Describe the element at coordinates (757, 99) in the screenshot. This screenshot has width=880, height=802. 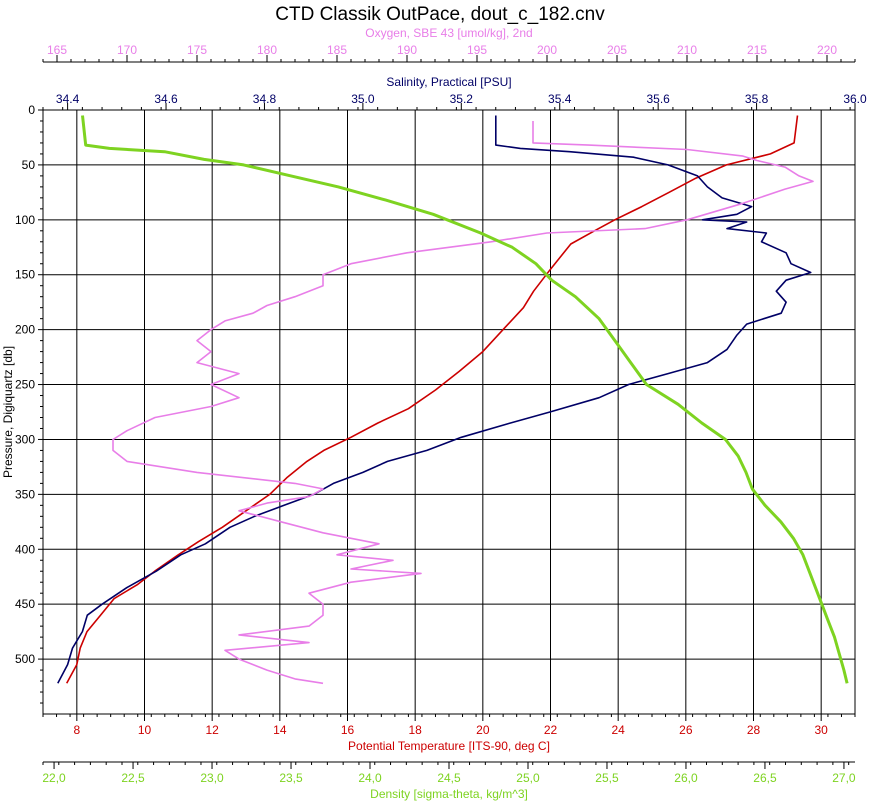
I see `salinity-tick-label: 35.8` at that location.